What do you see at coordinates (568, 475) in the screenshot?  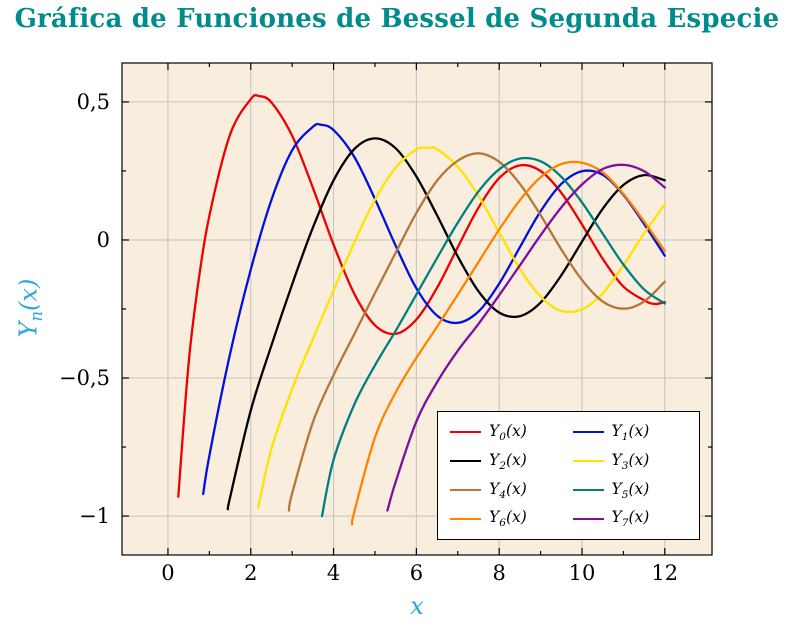 I see `legend: Y0(x) Y1(x) Y2(x) Y3(x) Y4(x) Y5(x) Y6(x) Y7(x)` at bounding box center [568, 475].